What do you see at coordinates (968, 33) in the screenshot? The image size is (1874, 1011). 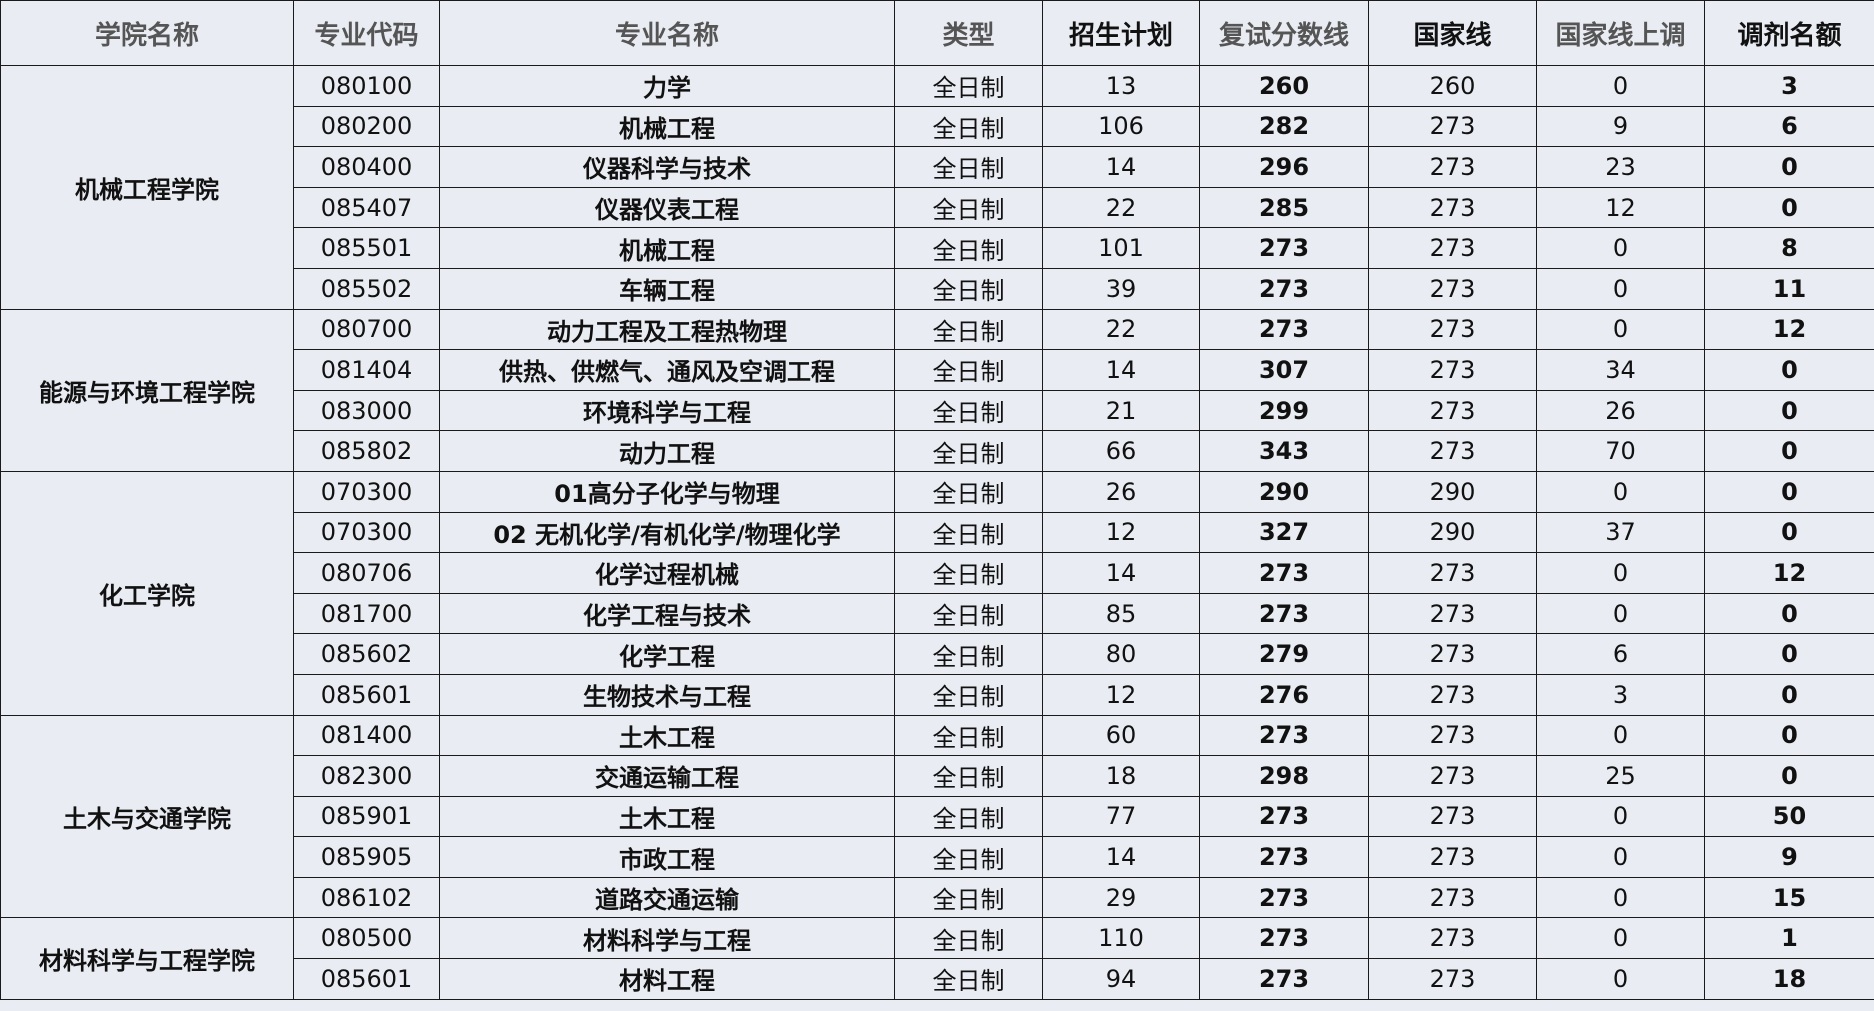 I see `header-study-type: 类型` at bounding box center [968, 33].